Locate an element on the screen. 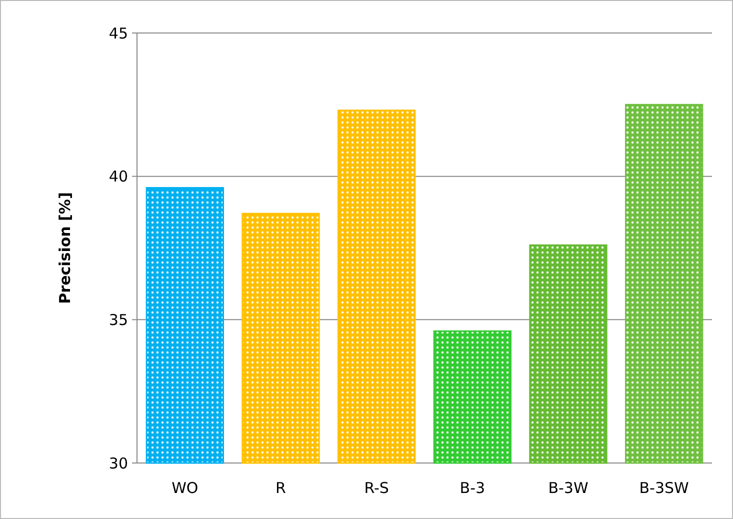  x-tick-label: R-S is located at coordinates (376, 488).